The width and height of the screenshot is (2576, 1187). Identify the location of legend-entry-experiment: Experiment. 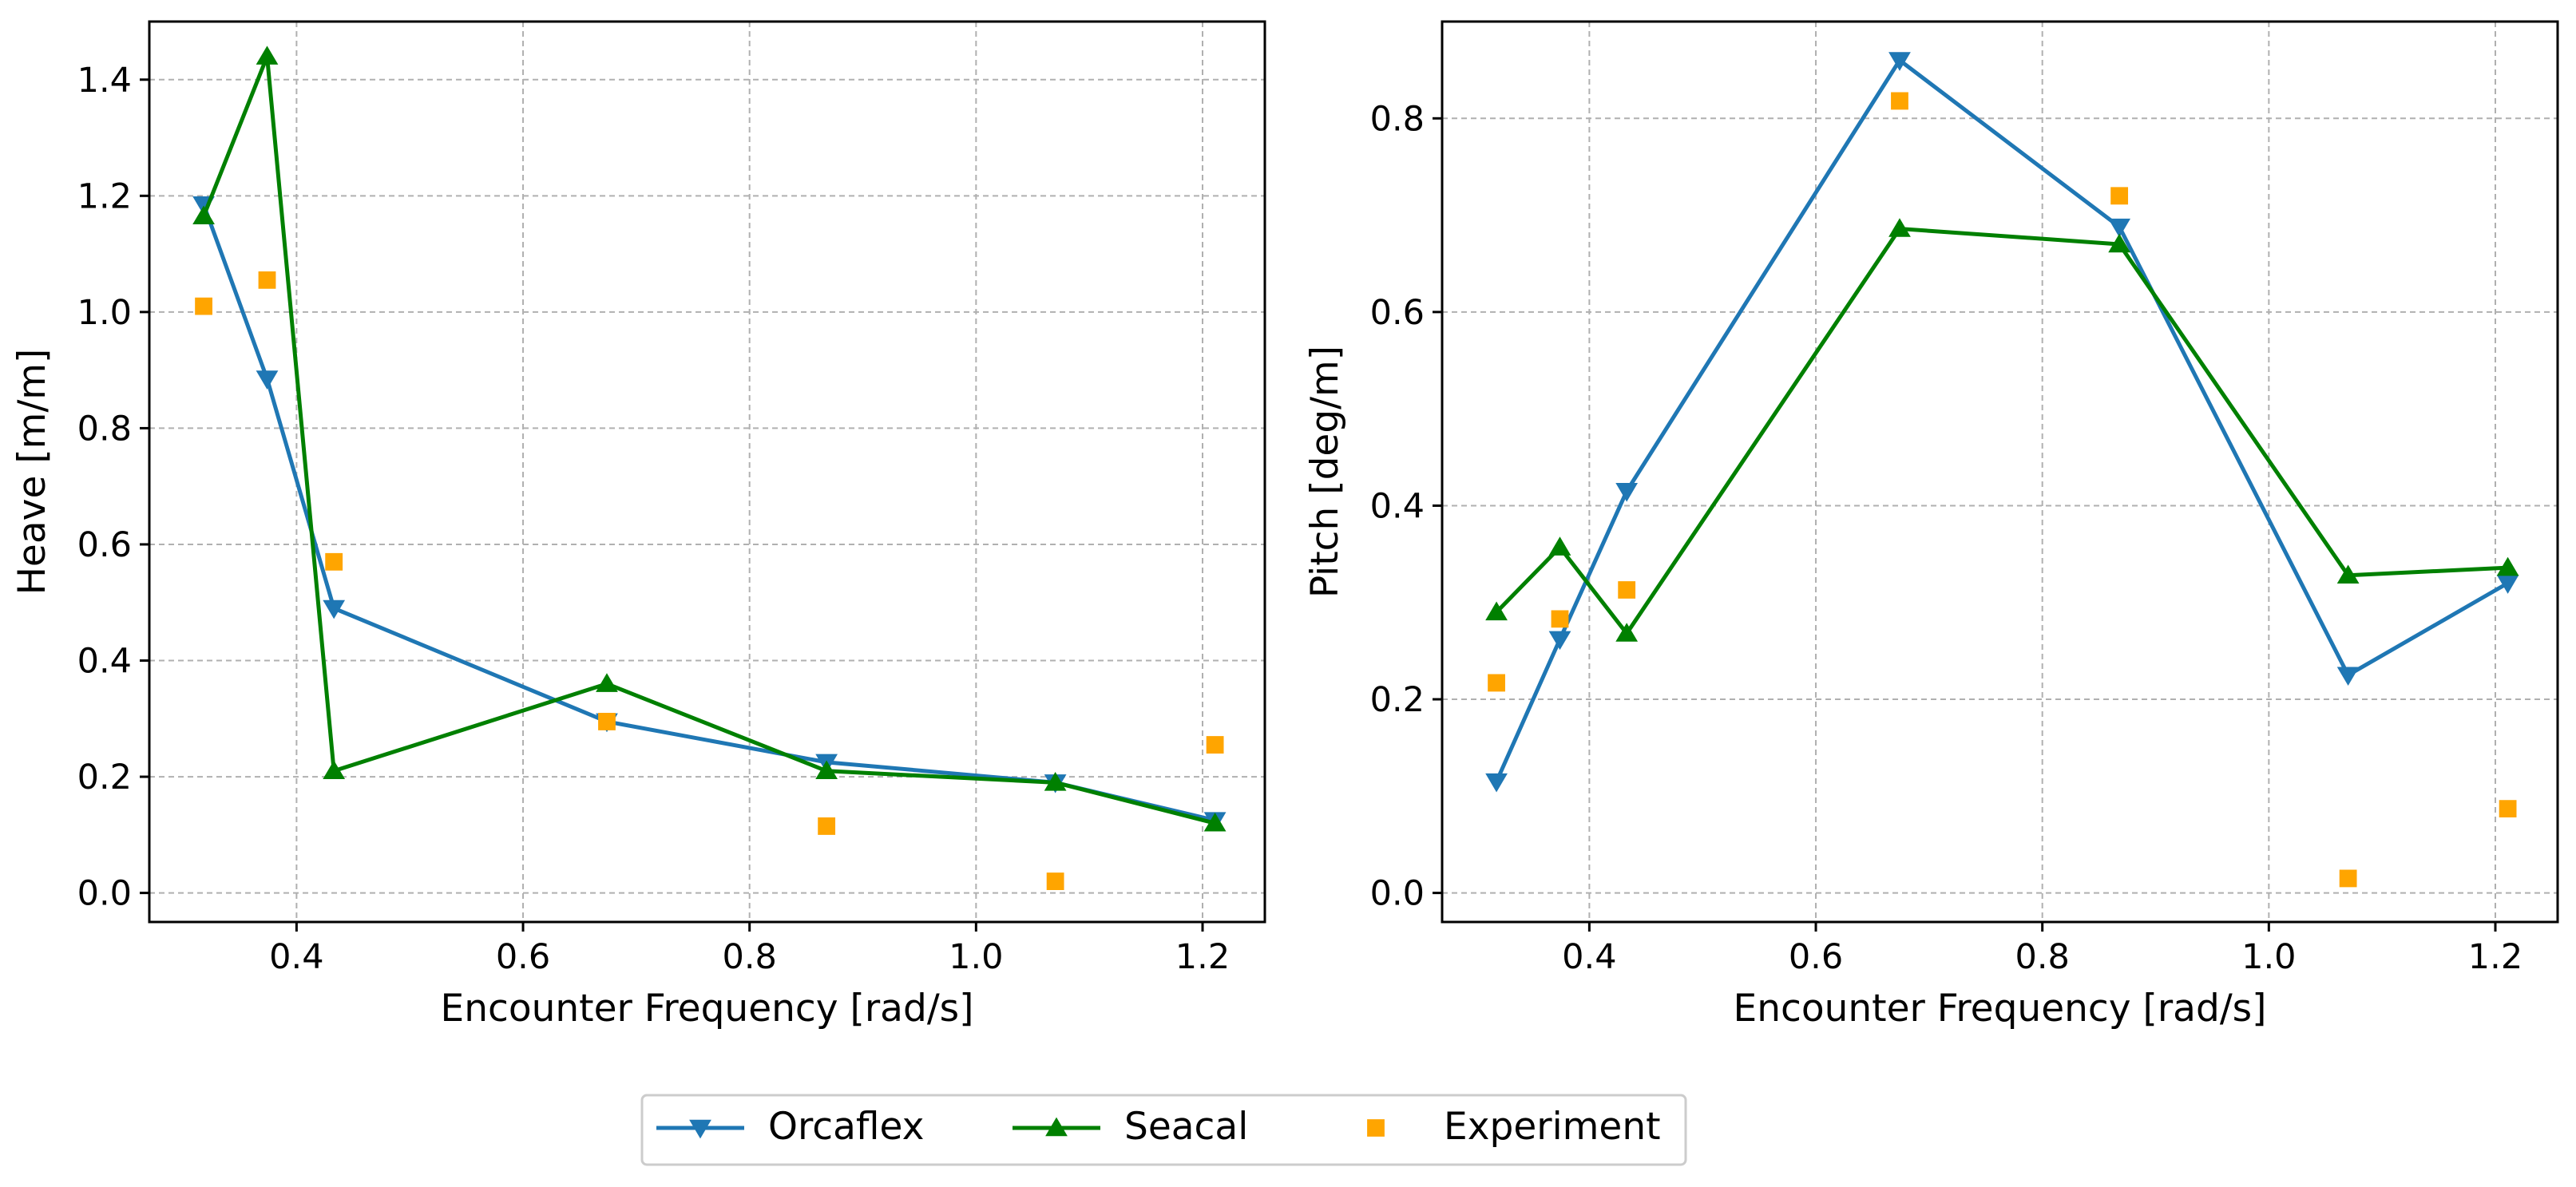
(1514, 1127).